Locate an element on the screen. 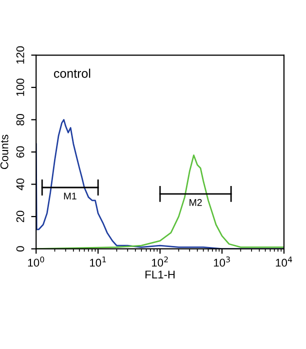  series-label: M2 is located at coordinates (196, 202).